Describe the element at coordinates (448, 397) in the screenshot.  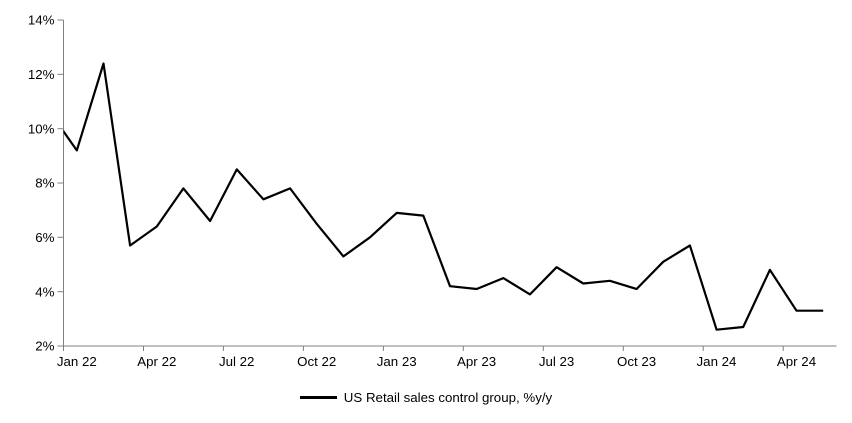
I see `legend-label: US Retail sales control group, %y/y` at that location.